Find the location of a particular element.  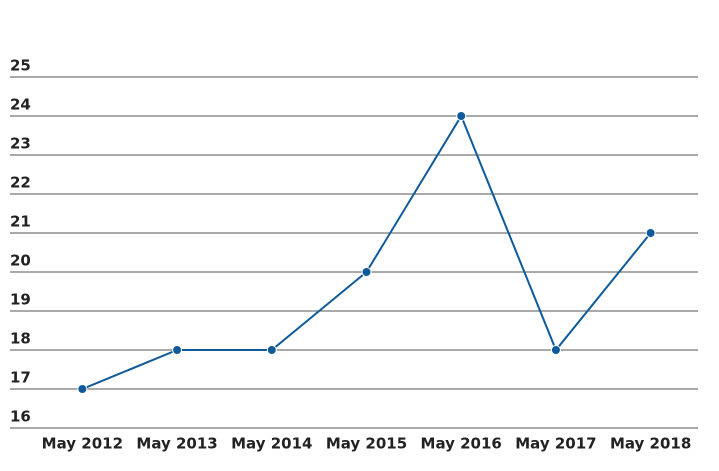

x-tick-label: May 2014 is located at coordinates (271, 444).